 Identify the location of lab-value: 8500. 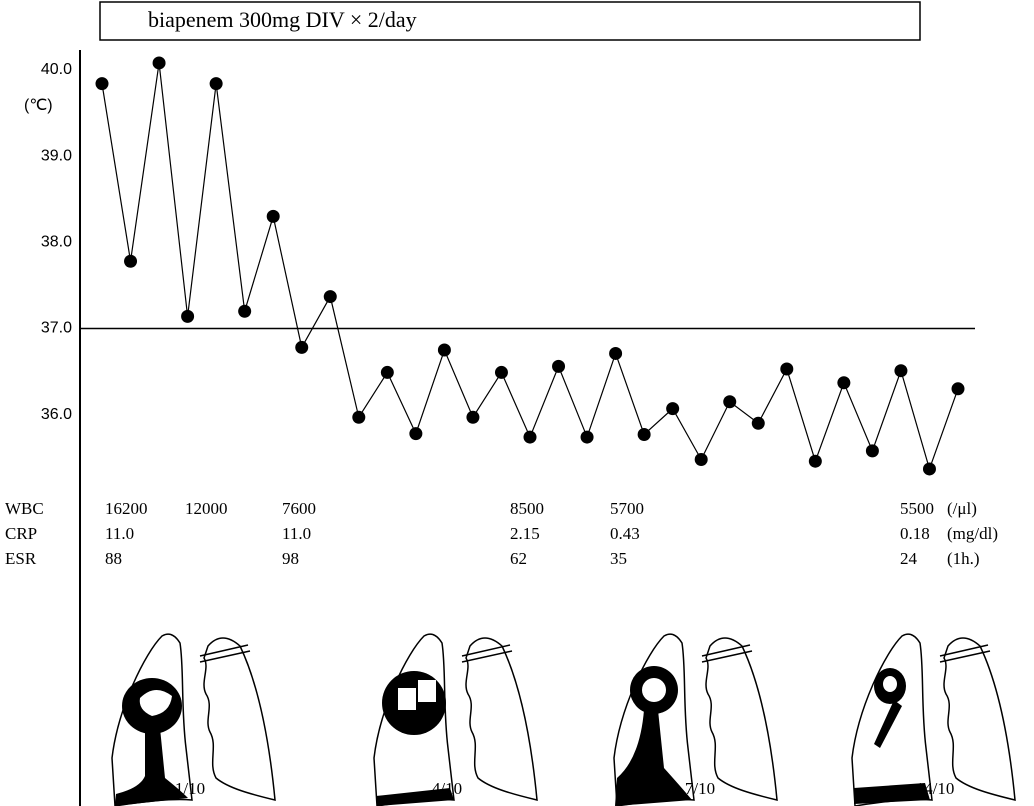
(527, 508).